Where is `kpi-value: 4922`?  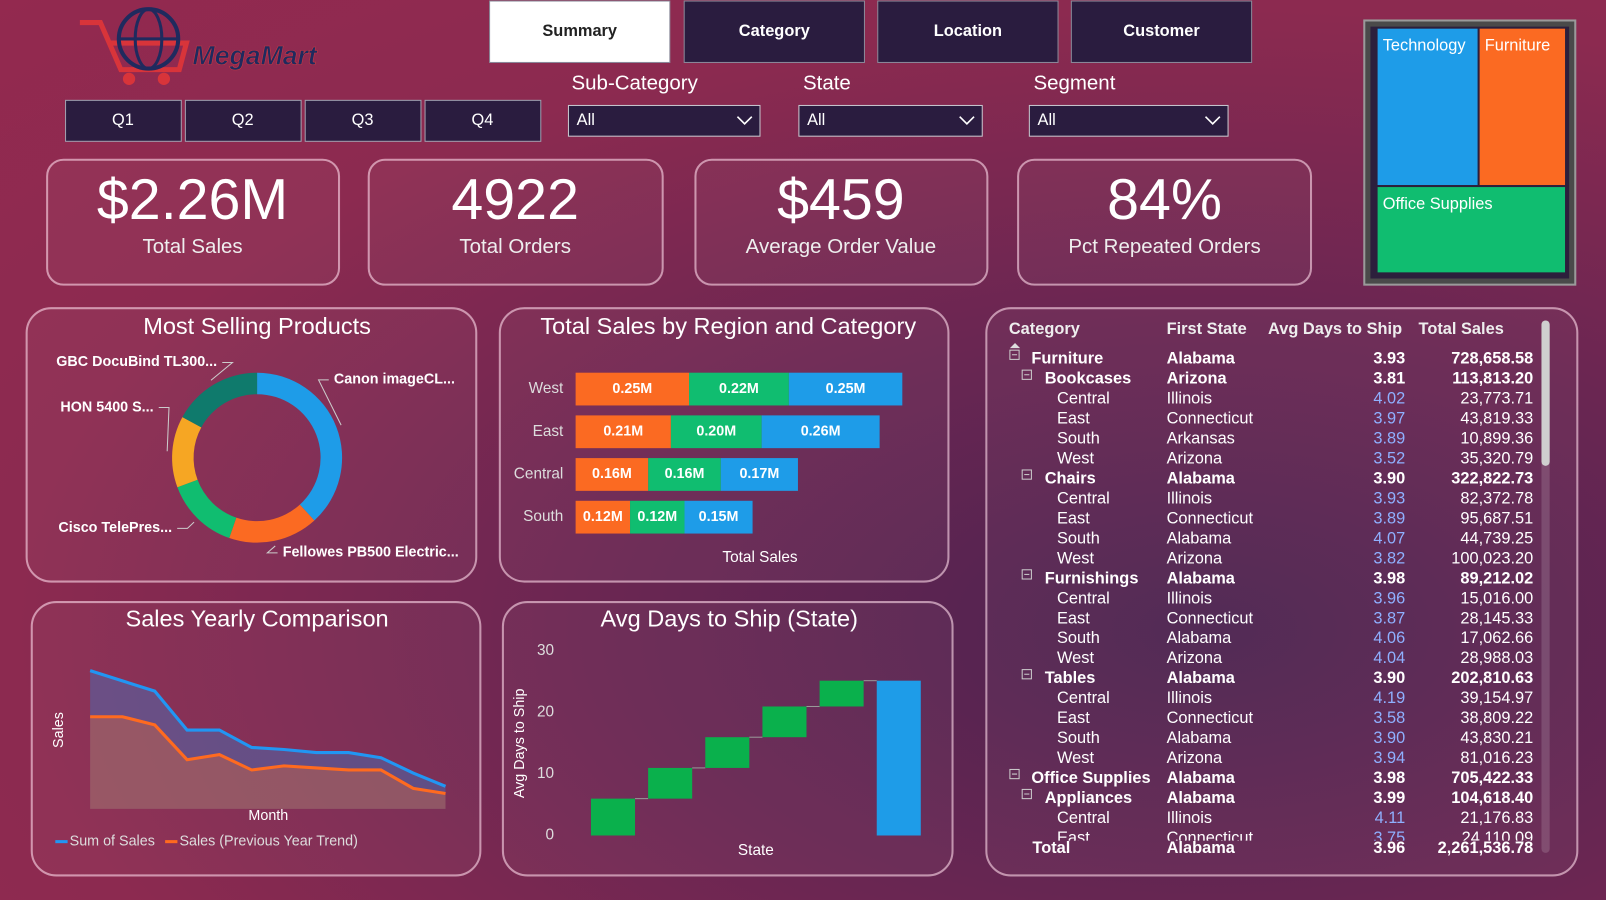 kpi-value: 4922 is located at coordinates (515, 200).